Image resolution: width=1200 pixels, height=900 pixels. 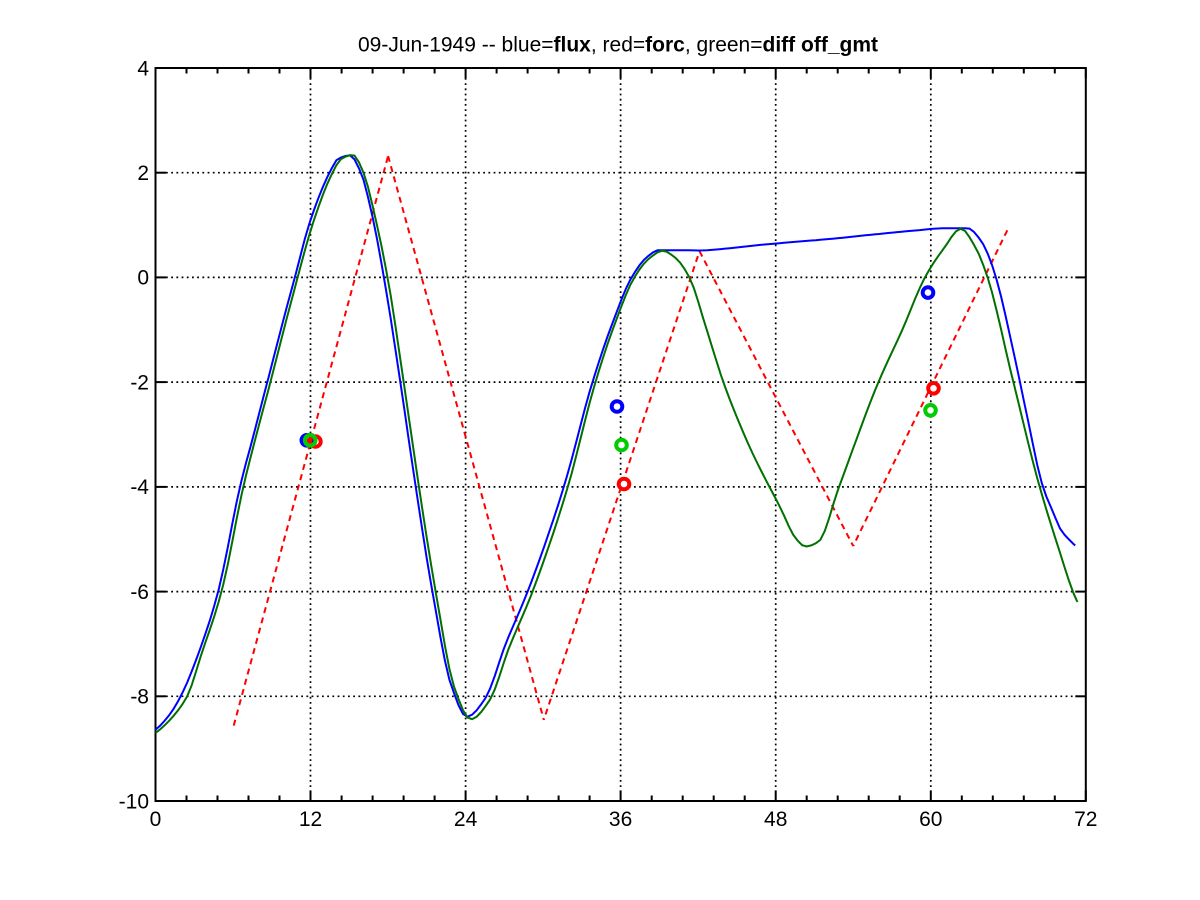 I want to click on svg-text: 60, so click(x=930, y=819).